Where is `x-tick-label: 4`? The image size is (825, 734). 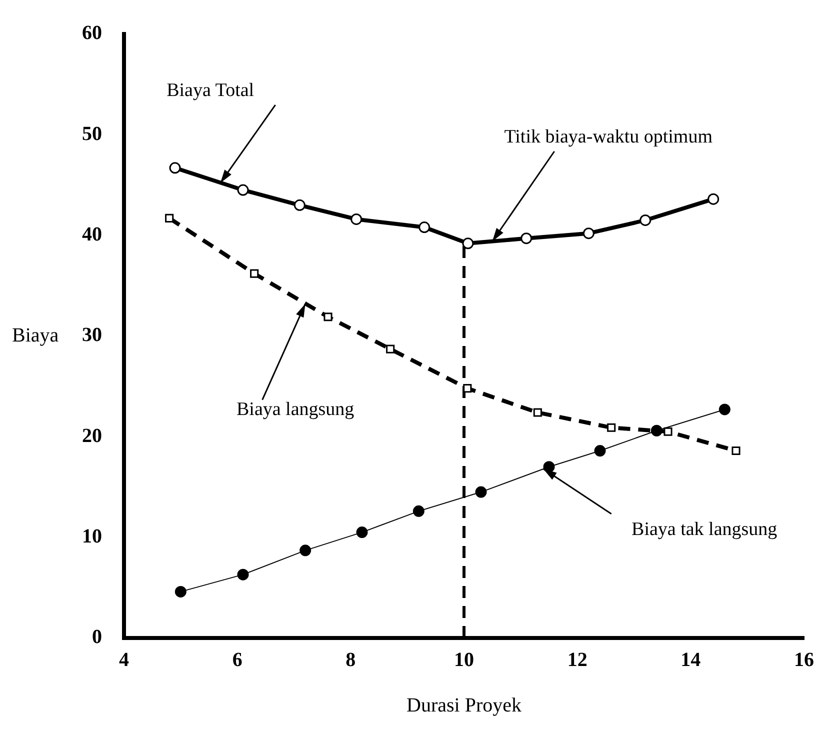
x-tick-label: 4 is located at coordinates (124, 660).